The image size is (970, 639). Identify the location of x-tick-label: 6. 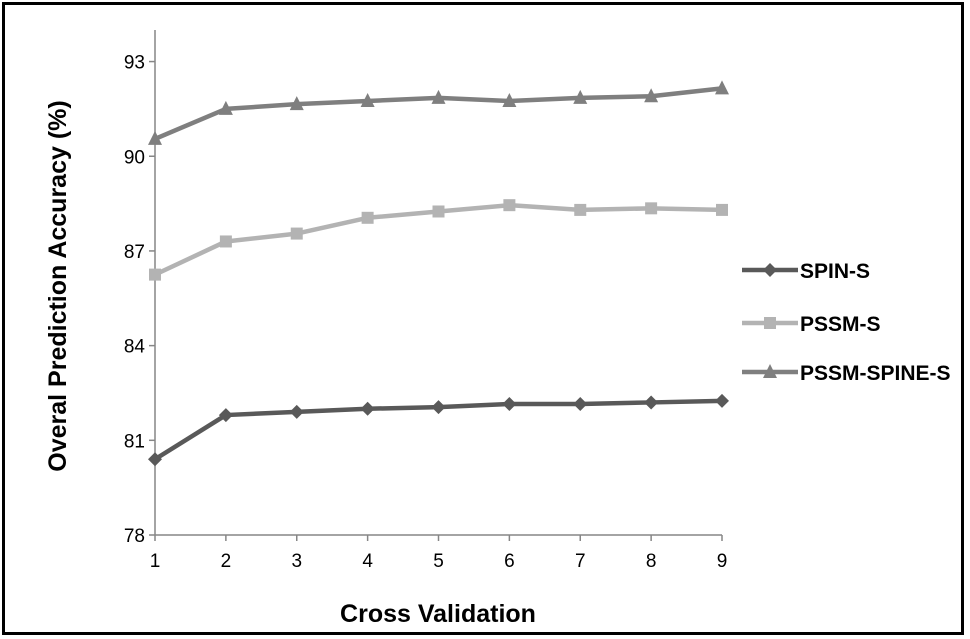
(509, 561).